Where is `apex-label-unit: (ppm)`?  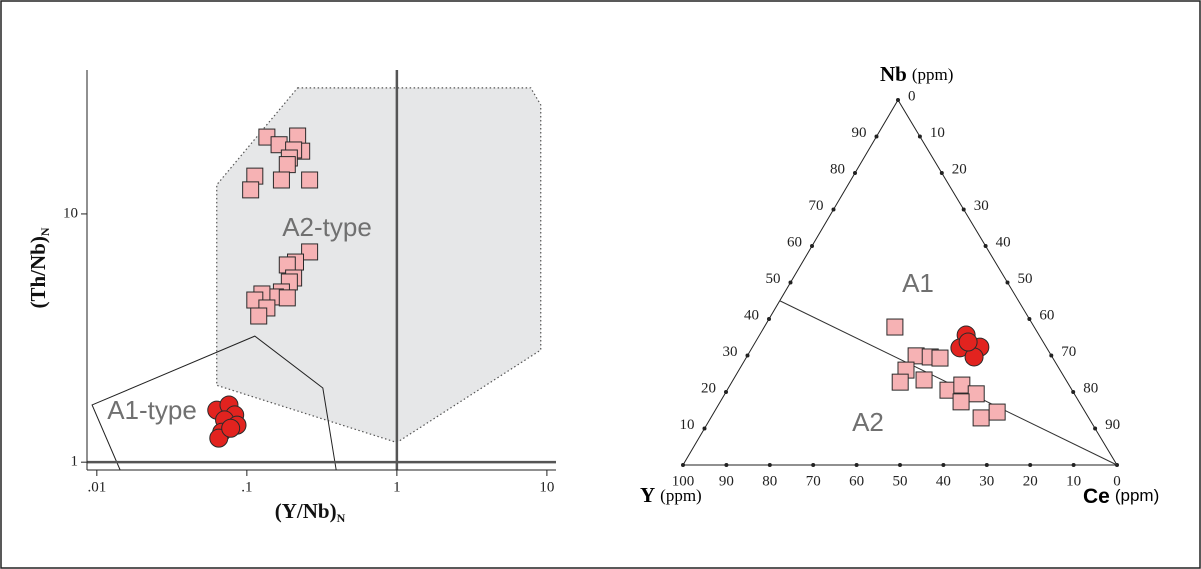
apex-label-unit: (ppm) is located at coordinates (1137, 495).